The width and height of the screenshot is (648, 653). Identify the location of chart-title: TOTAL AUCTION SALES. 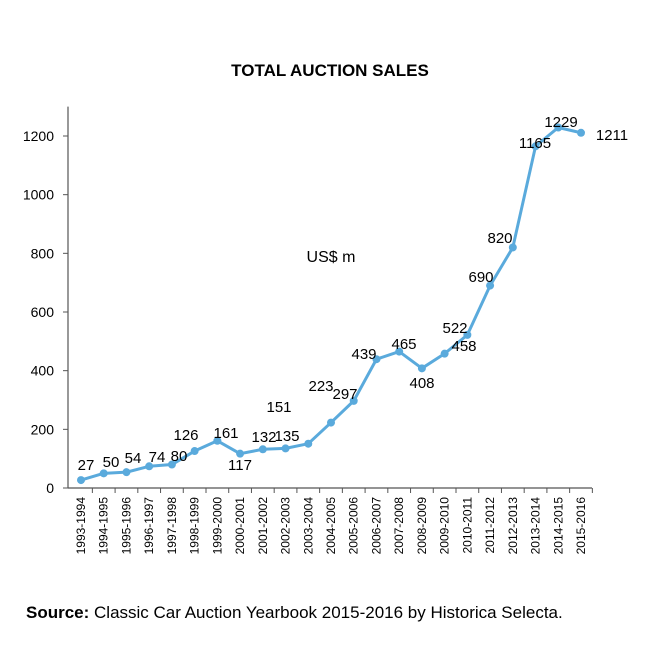
(330, 70).